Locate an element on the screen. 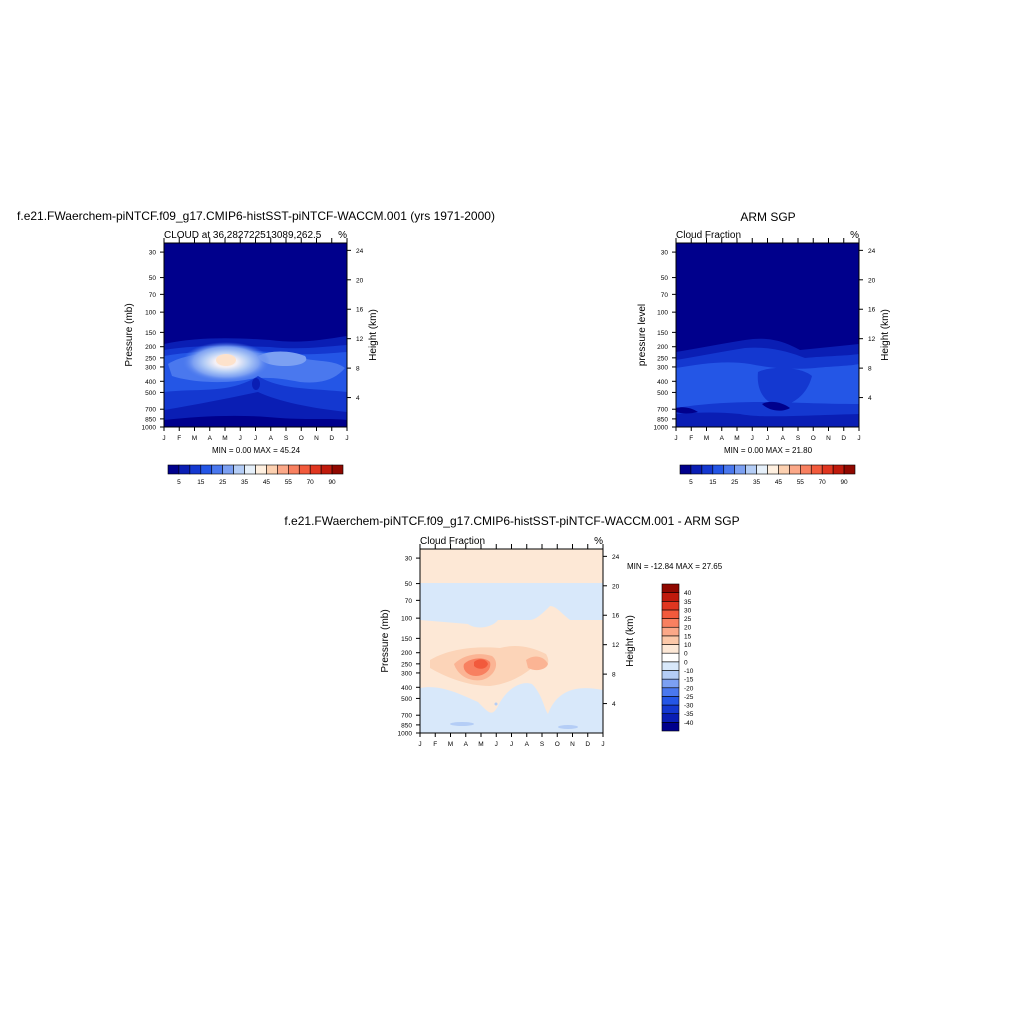 The width and height of the screenshot is (1024, 1024). y-tick-label: 400 is located at coordinates (150, 382).